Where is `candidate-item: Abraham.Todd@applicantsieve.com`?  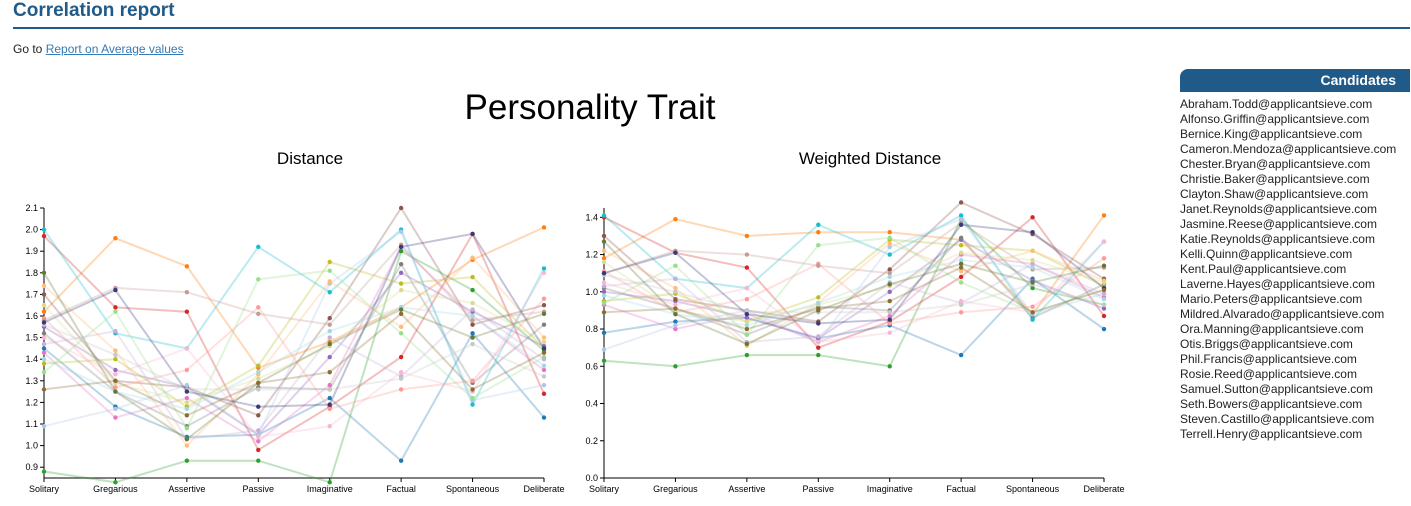 candidate-item: Abraham.Todd@applicantsieve.com is located at coordinates (1276, 104).